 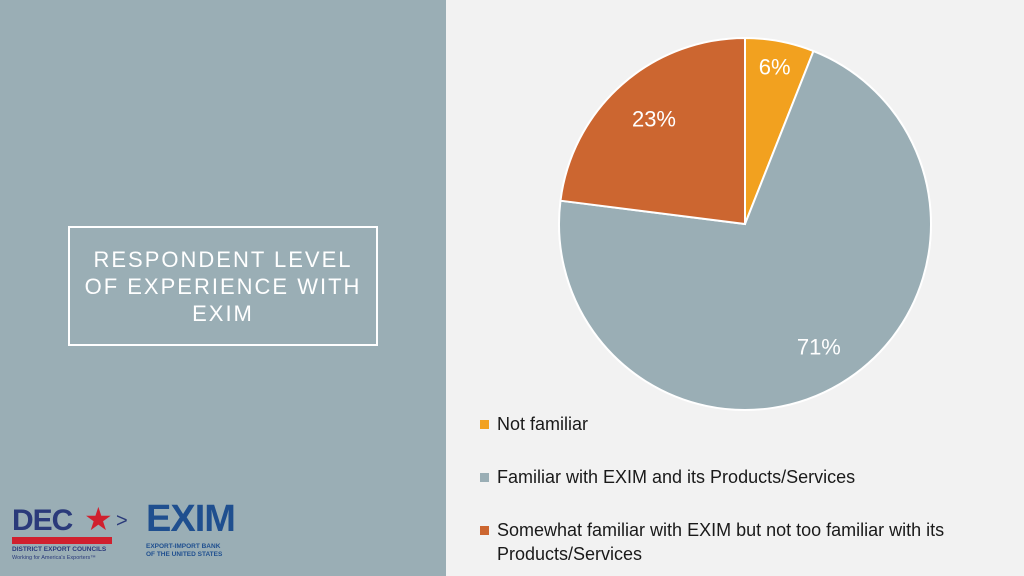 What do you see at coordinates (62, 540) in the screenshot?
I see `dec-logo-band` at bounding box center [62, 540].